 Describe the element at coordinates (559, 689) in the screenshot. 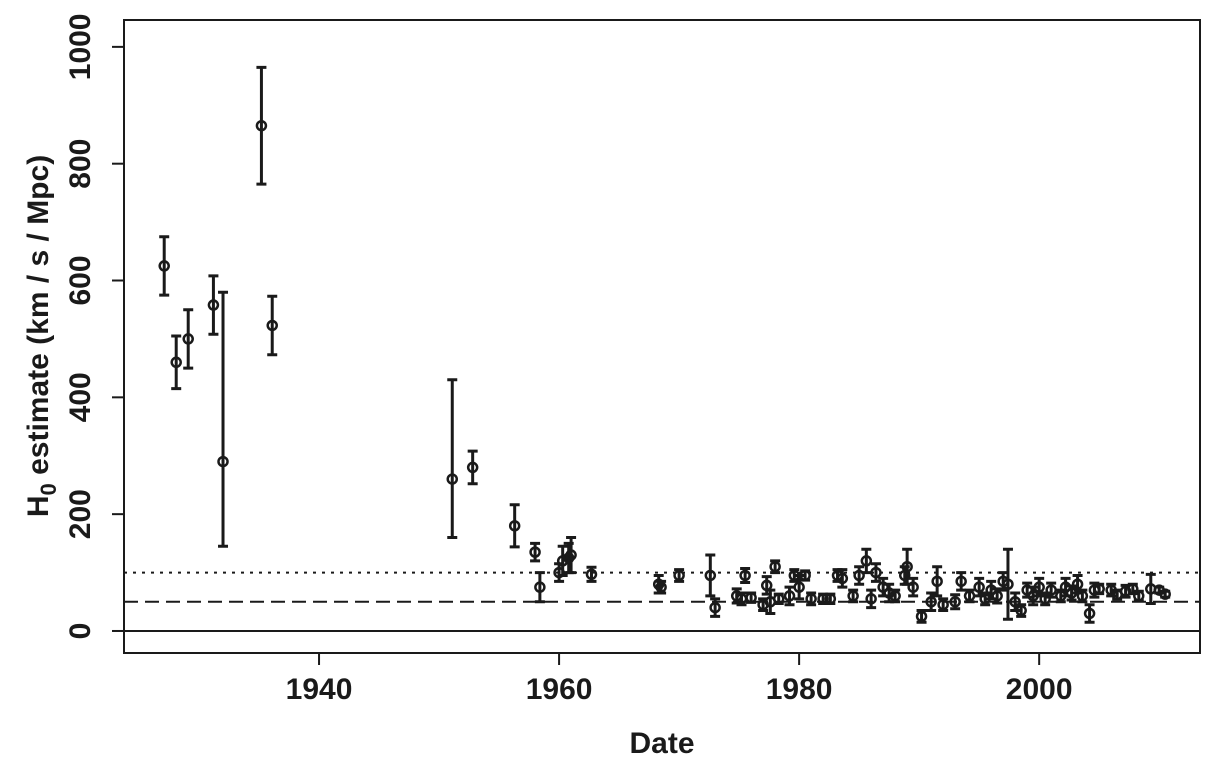

I see `x-tick-label: 1960` at that location.